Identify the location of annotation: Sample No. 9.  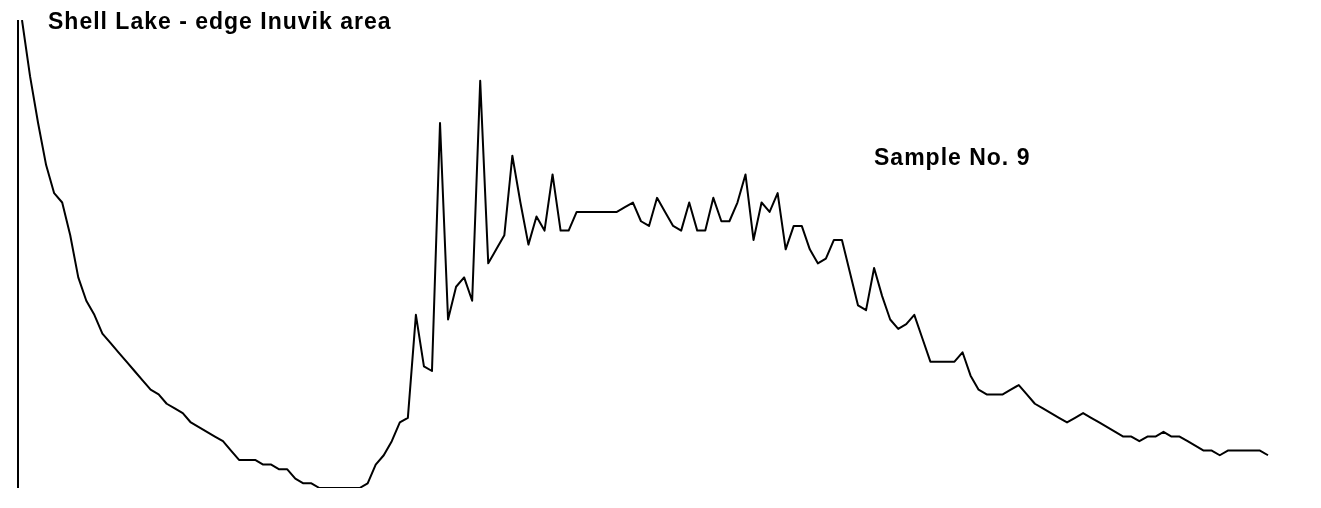
(952, 157).